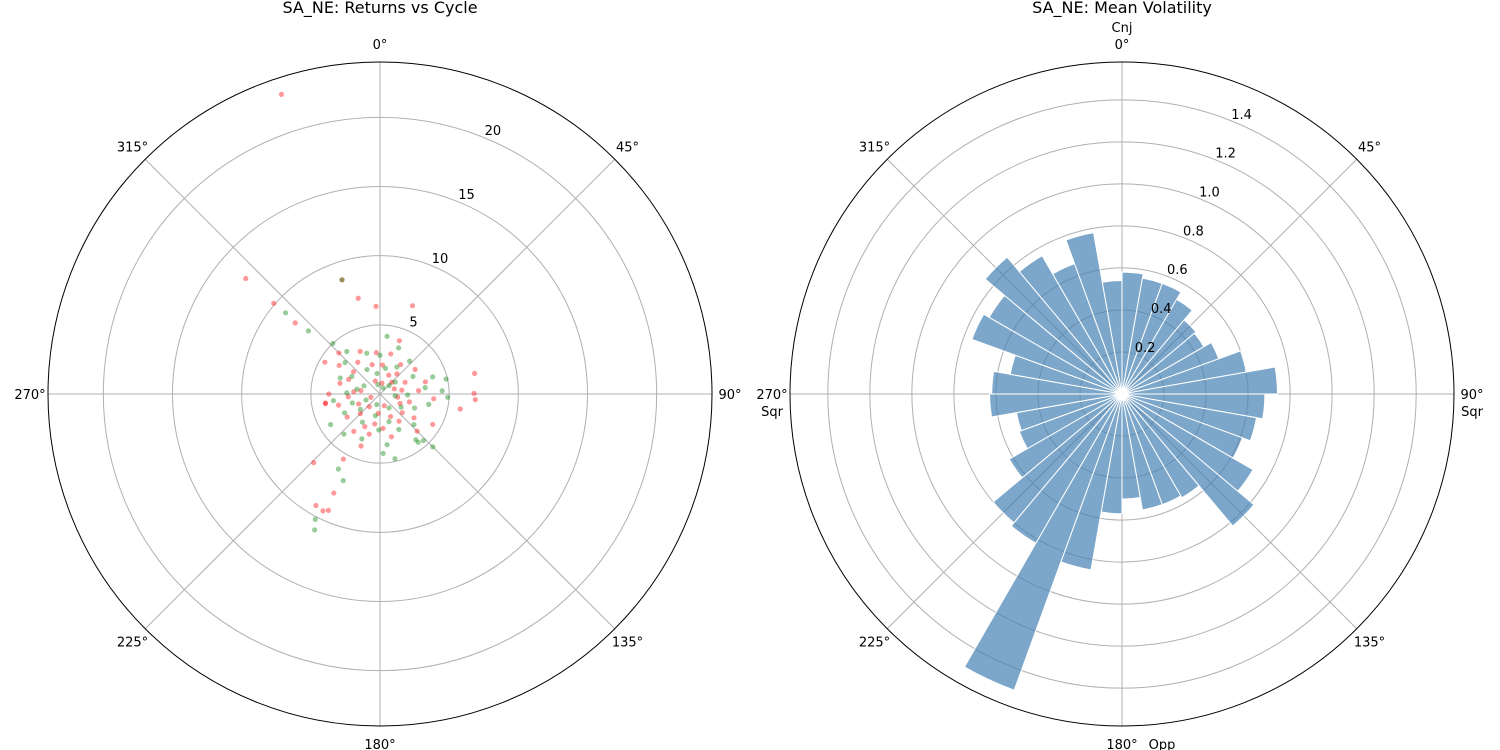  I want to click on aspect-label: Opp, so click(1162, 744).